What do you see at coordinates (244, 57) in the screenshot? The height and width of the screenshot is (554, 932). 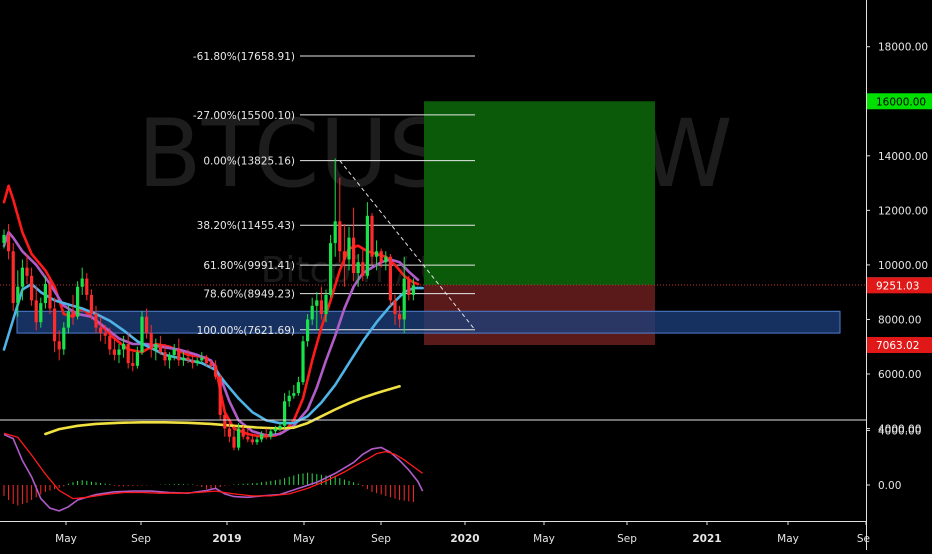 I see `fib-label: -61.80%(17658.91)` at bounding box center [244, 57].